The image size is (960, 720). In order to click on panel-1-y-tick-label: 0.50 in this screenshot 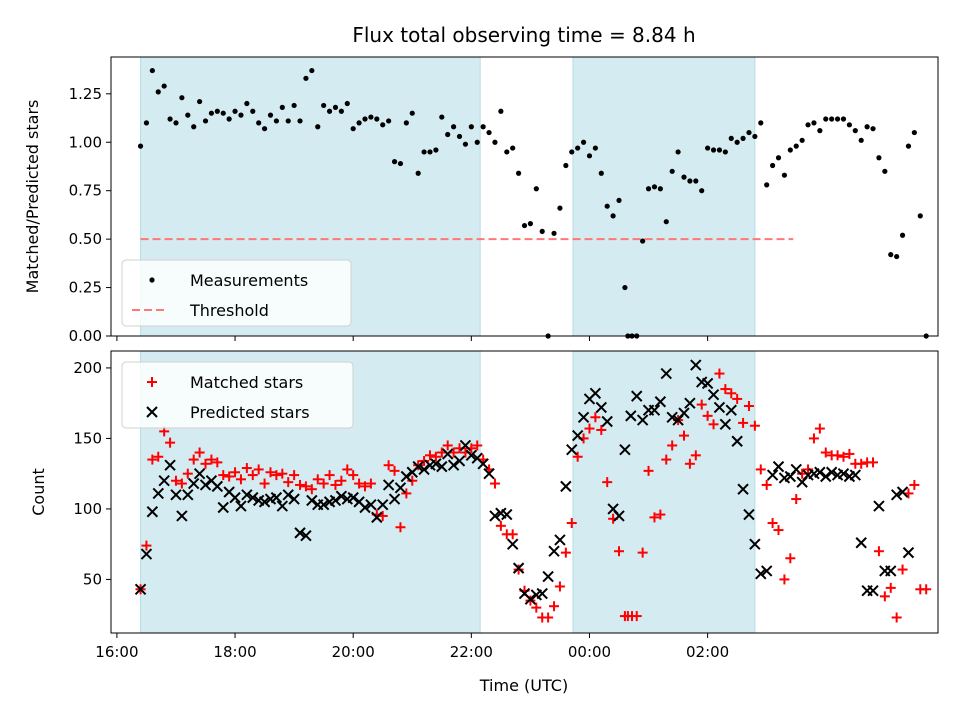, I will do `click(85, 239)`.